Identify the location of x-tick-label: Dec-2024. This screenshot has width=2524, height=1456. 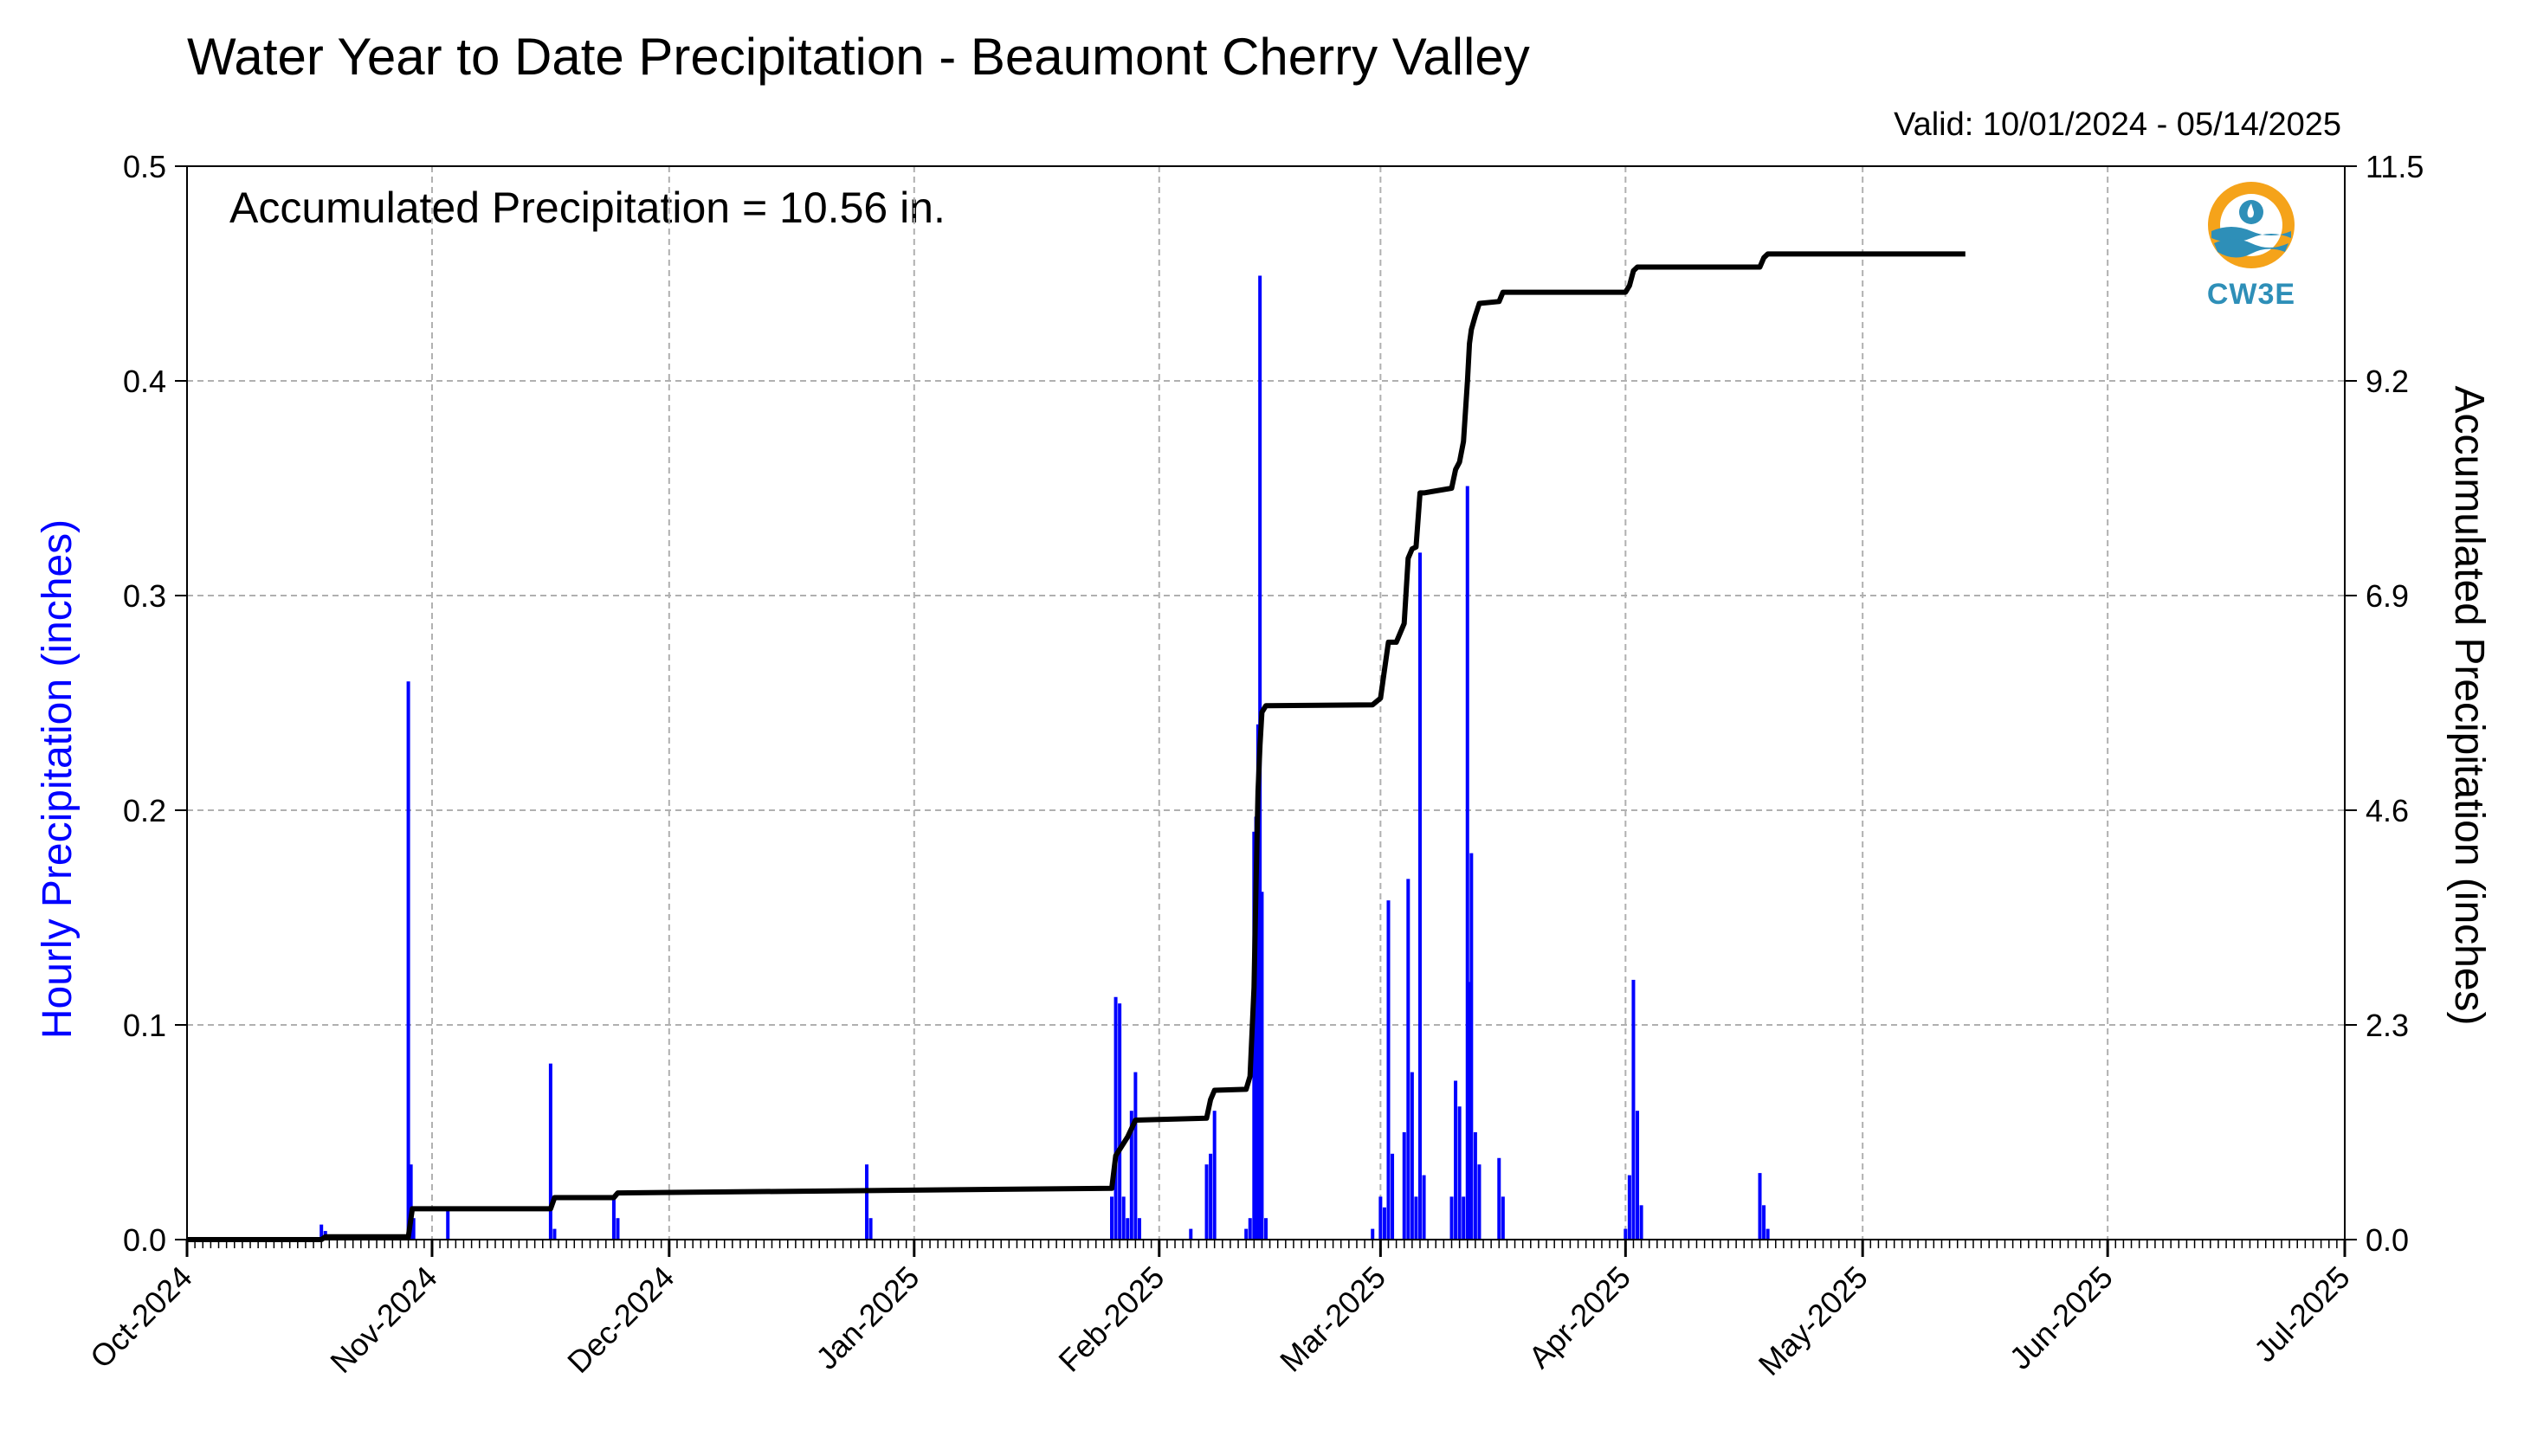
(620, 1320).